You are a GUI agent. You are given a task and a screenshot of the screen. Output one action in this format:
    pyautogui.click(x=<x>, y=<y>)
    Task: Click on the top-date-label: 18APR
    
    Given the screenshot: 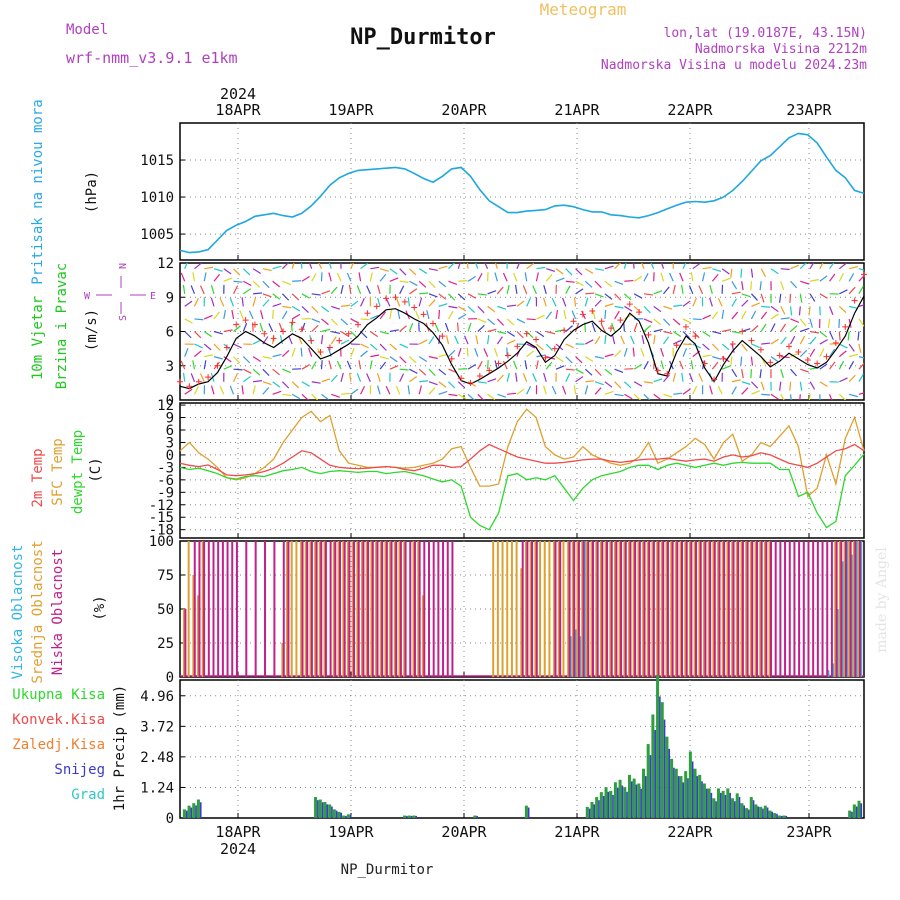 What is the action you would take?
    pyautogui.click(x=238, y=110)
    